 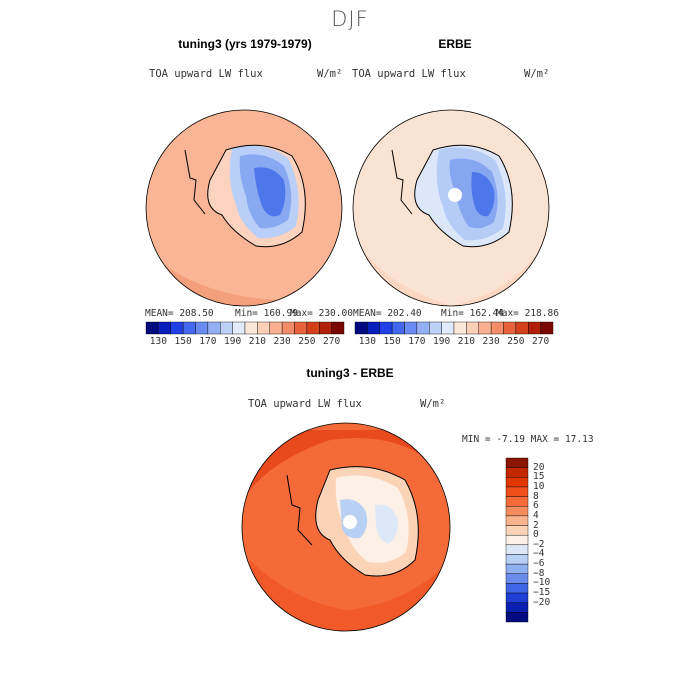 What do you see at coordinates (433, 404) in the screenshot?
I see `diff-units-label: W/m²` at bounding box center [433, 404].